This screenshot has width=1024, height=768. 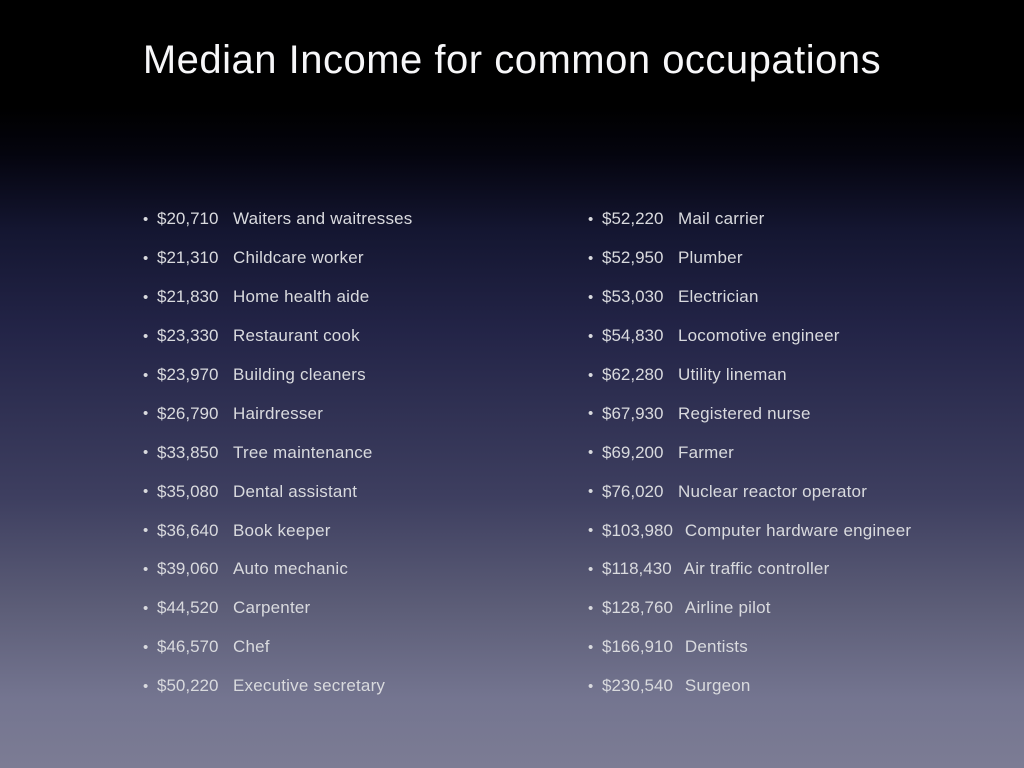 I want to click on list-item: • $33,850 Tree maintenance, so click(x=278, y=452).